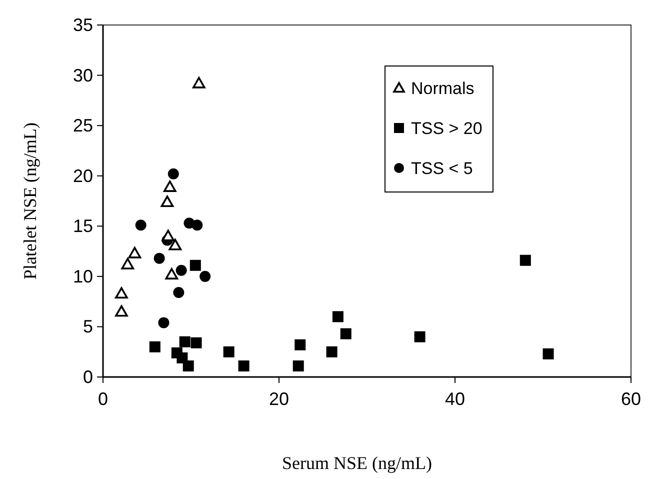 This screenshot has width=655, height=479. I want to click on legend-label: TSS < 5, so click(442, 168).